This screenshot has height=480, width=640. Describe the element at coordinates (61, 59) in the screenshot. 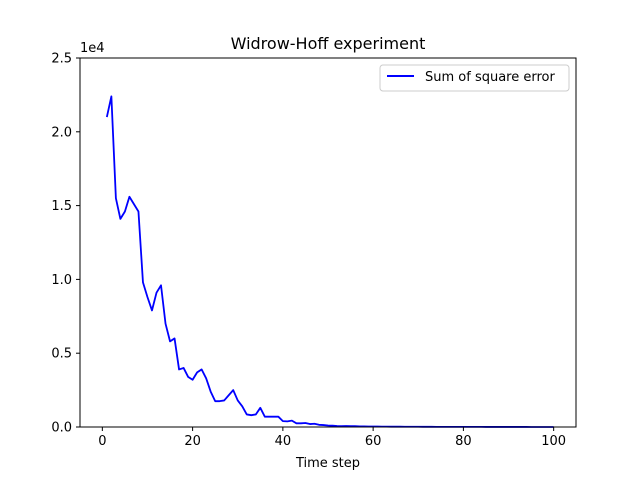

I see `y-tick-label: 2.5` at that location.